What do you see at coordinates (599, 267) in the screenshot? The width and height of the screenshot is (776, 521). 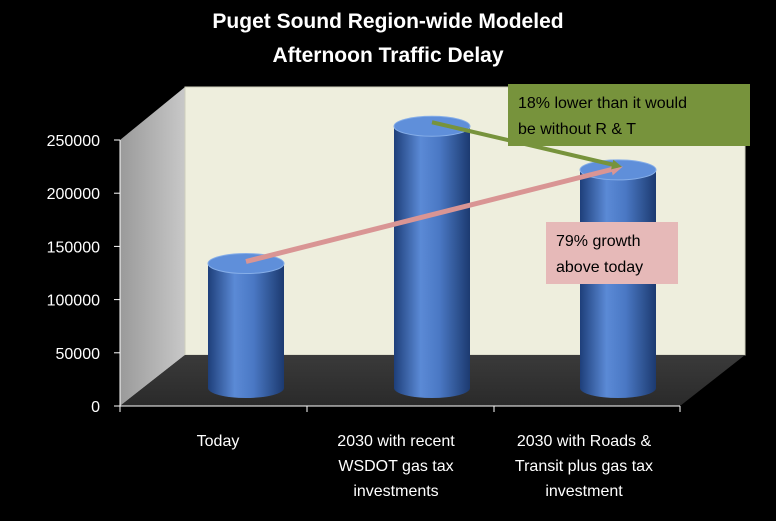 I see `annotation-pink-text: above today` at bounding box center [599, 267].